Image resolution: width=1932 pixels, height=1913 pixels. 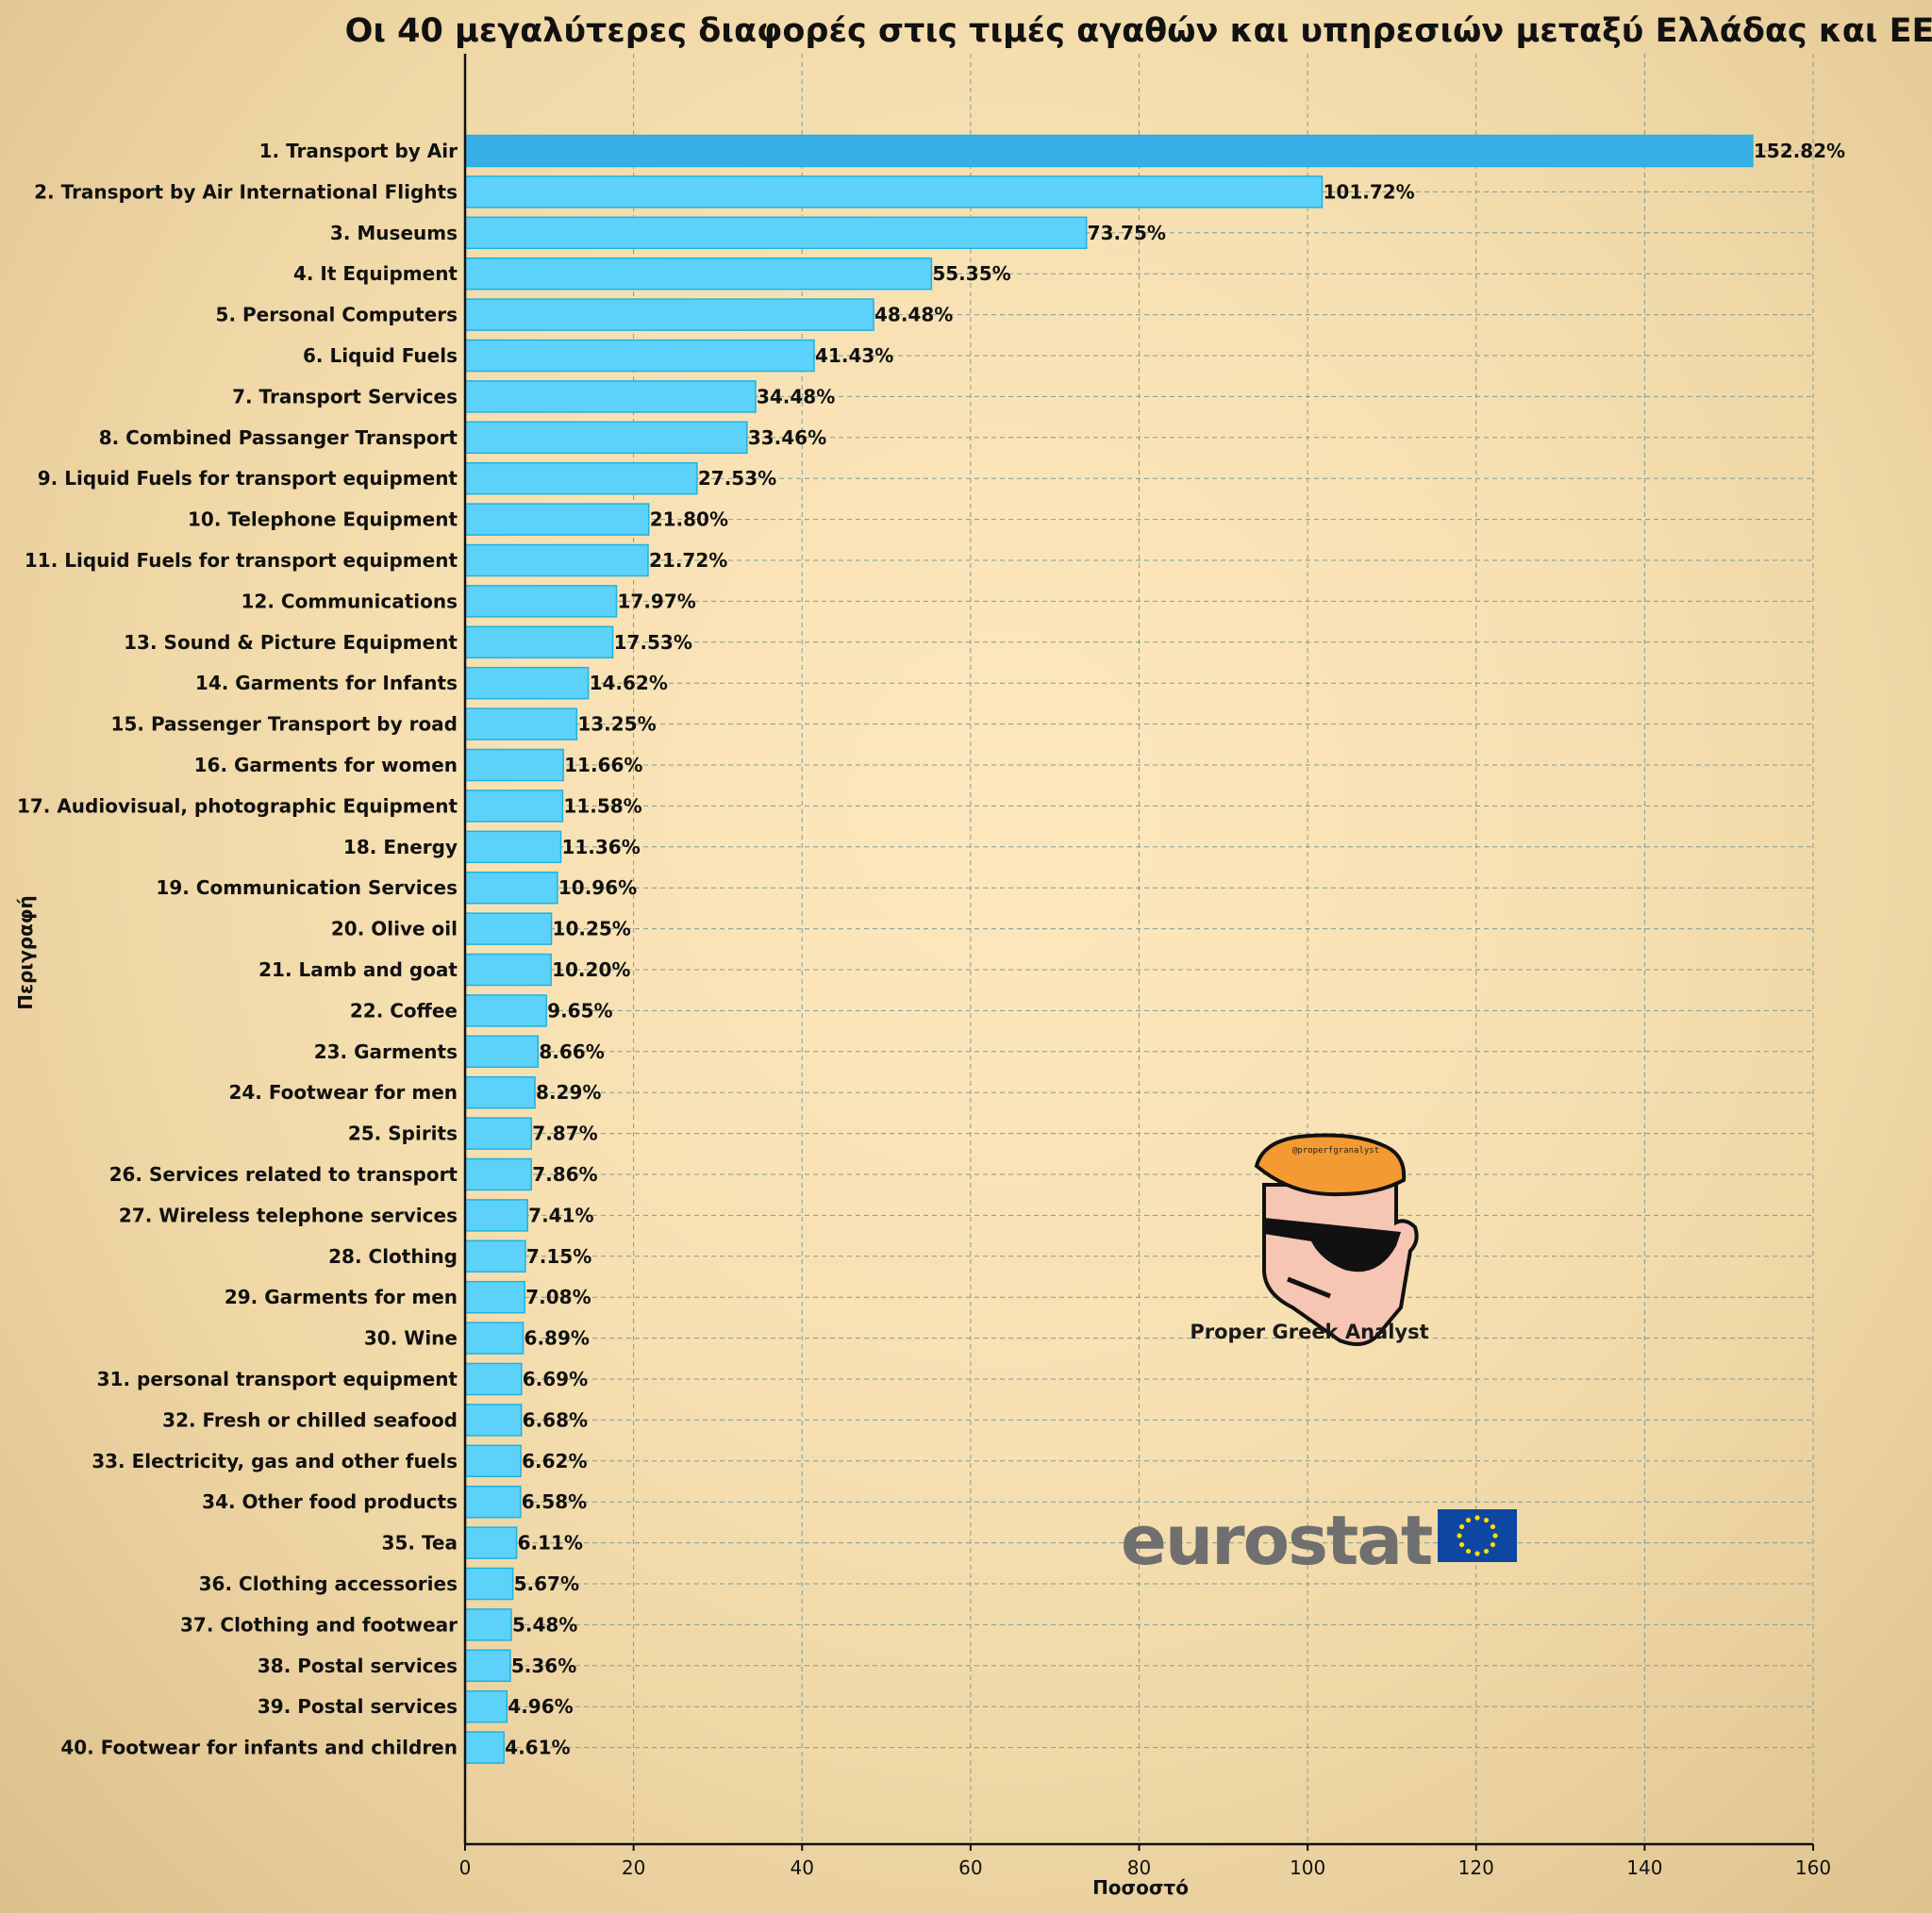 What do you see at coordinates (616, 724) in the screenshot?
I see `data-label: 13.25%` at bounding box center [616, 724].